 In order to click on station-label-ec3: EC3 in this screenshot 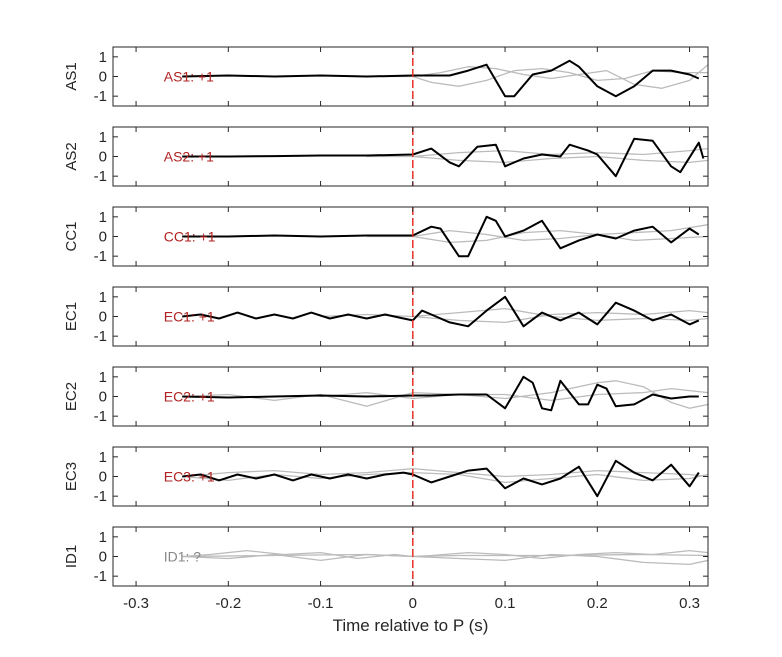, I will do `click(71, 476)`.